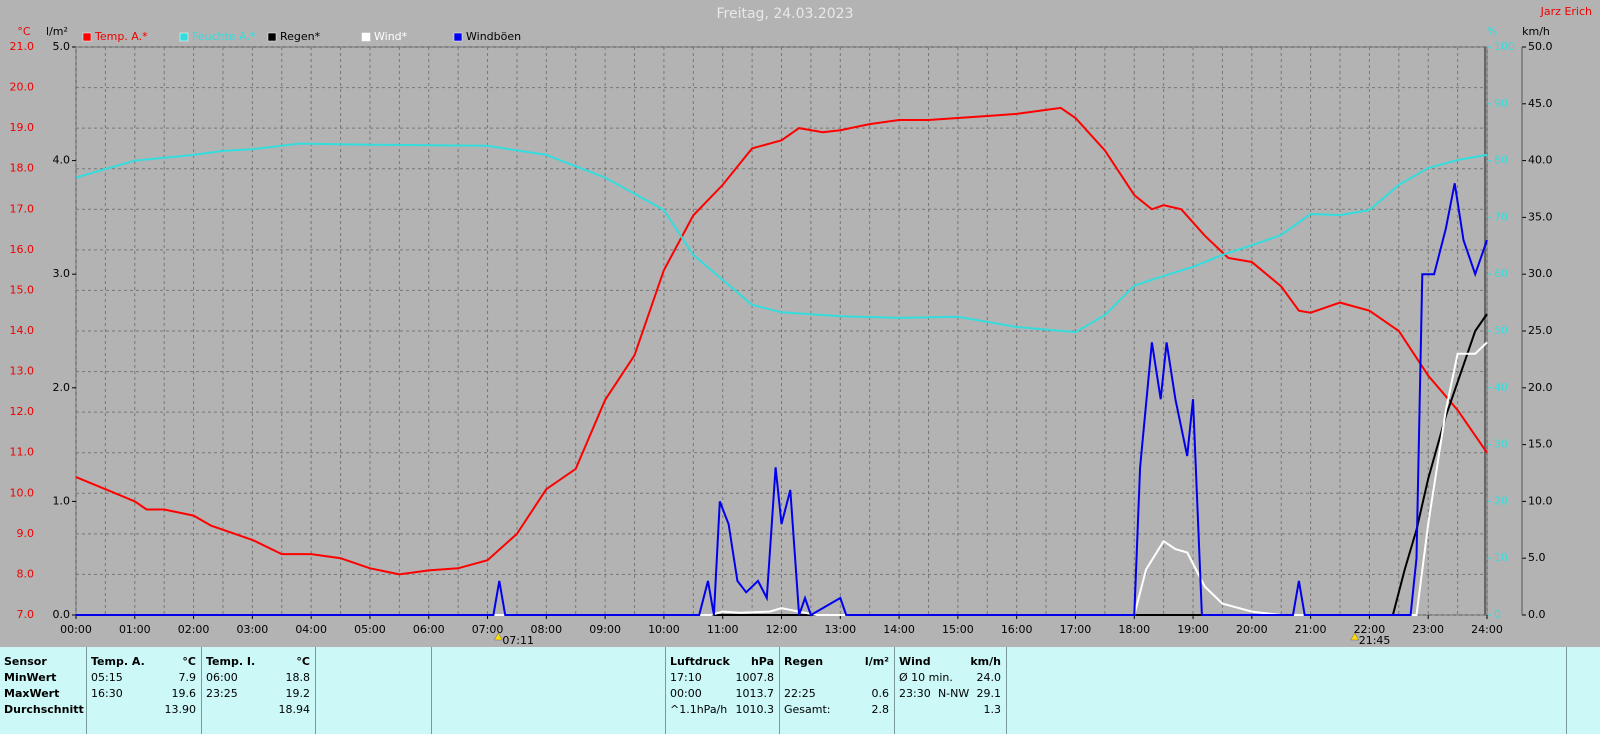 The height and width of the screenshot is (734, 1600). I want to click on y4-tick-label: 15.0, so click(1540, 444).